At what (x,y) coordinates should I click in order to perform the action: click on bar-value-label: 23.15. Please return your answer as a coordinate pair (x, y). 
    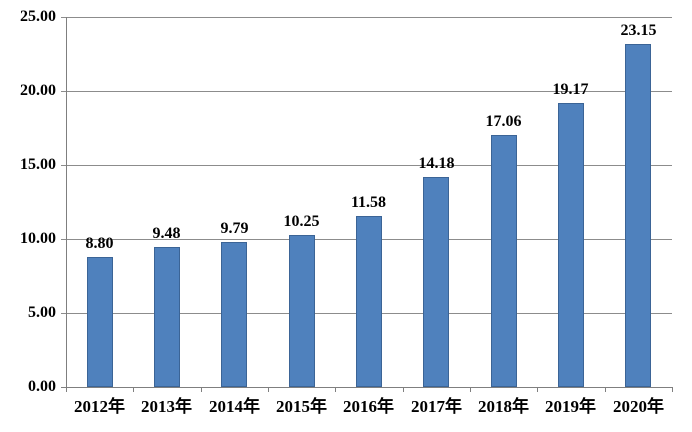
    Looking at the image, I should click on (638, 30).